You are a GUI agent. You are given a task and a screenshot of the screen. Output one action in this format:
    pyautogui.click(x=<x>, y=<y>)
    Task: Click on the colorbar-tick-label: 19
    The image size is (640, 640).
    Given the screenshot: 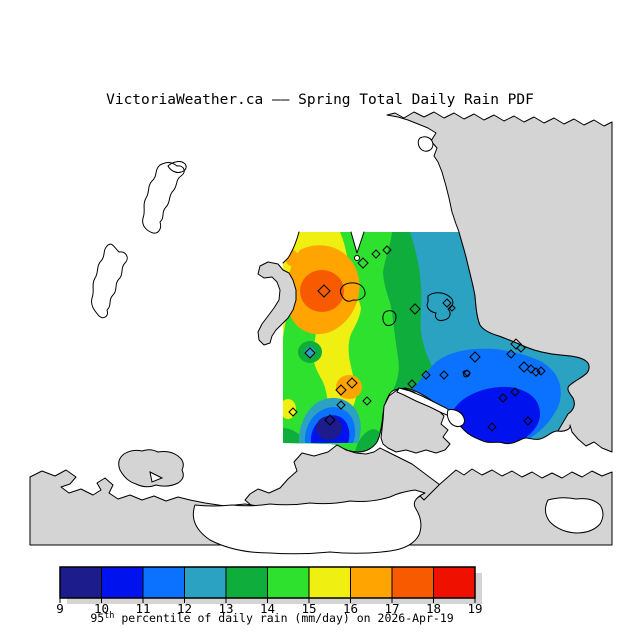 What is the action you would take?
    pyautogui.click(x=474, y=608)
    